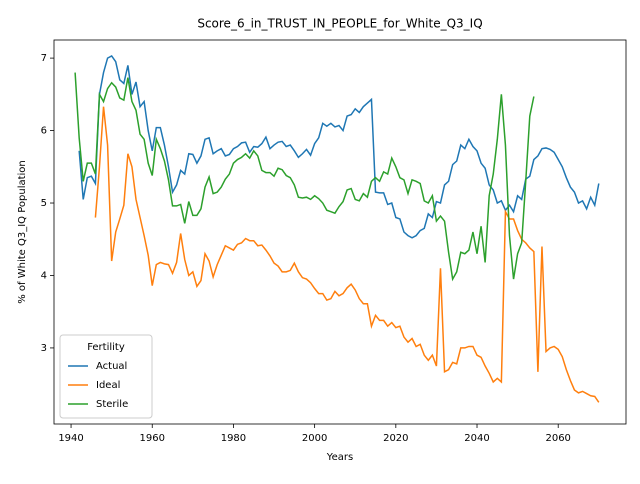 The image size is (640, 484). What do you see at coordinates (111, 366) in the screenshot?
I see `legend-label: Actual` at bounding box center [111, 366].